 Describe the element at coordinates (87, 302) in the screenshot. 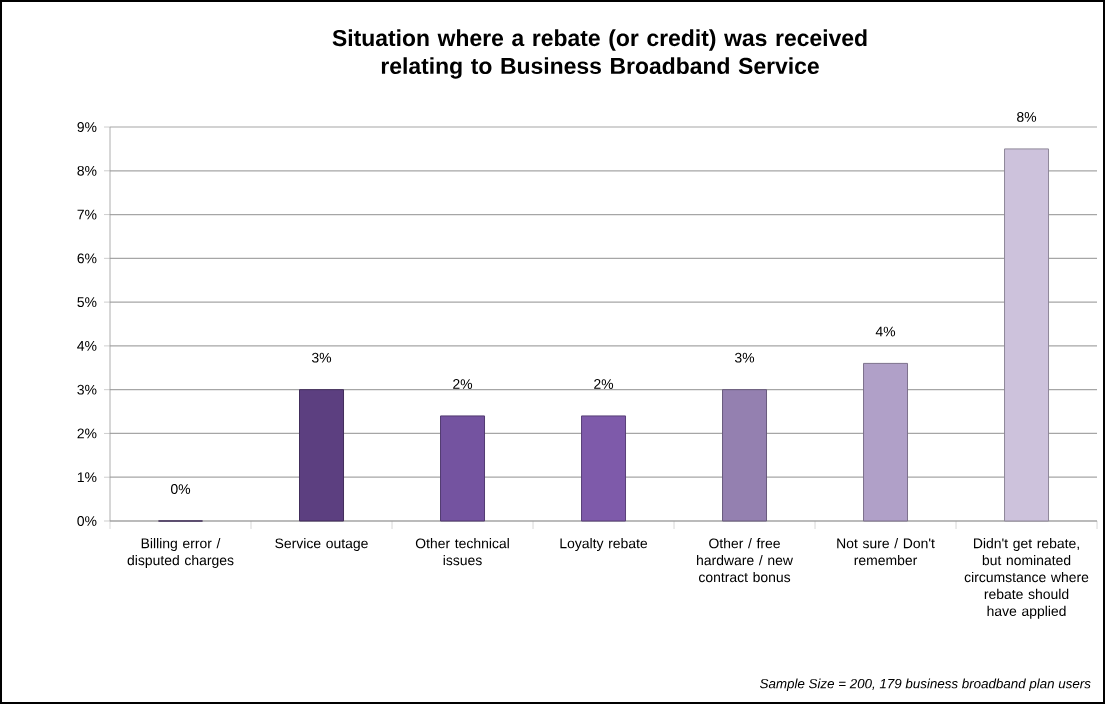

I see `y-tick-label: 5%` at that location.